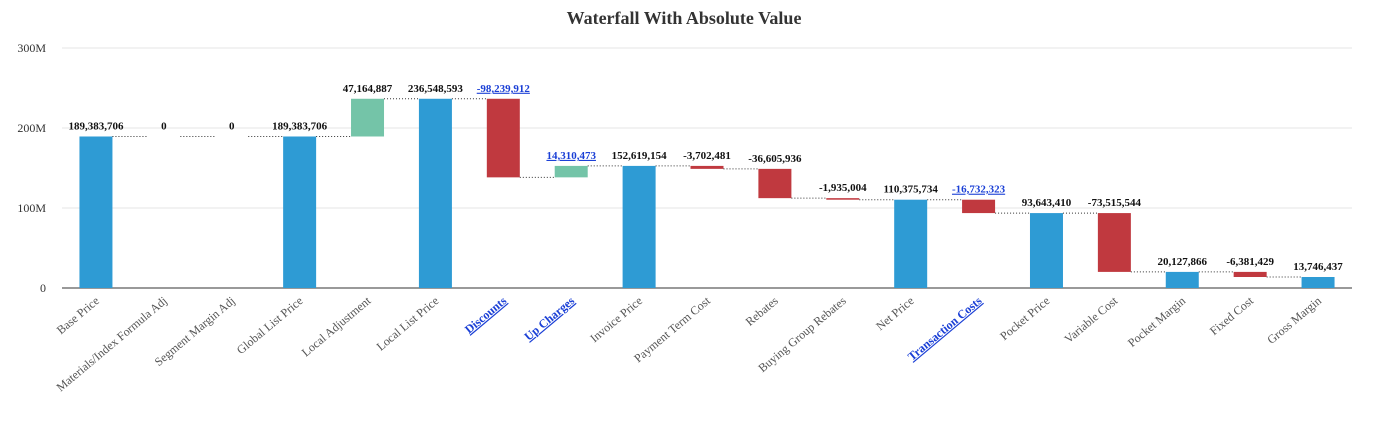 The width and height of the screenshot is (1387, 436). Describe the element at coordinates (640, 156) in the screenshot. I see `value-label: 152,619,154` at that location.